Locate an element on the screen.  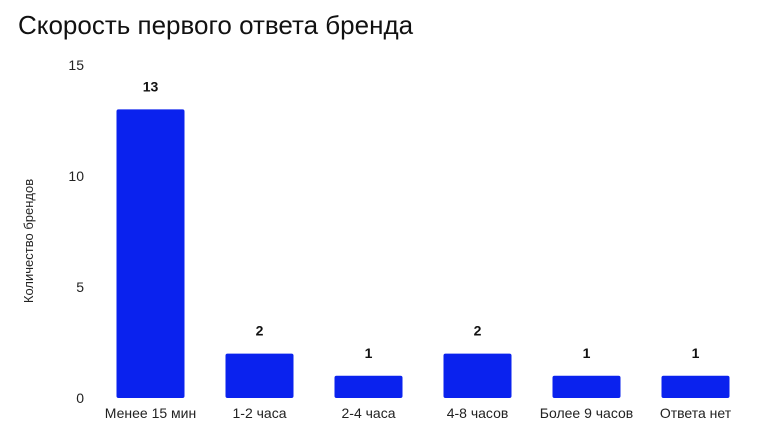
data-label: 13 is located at coordinates (151, 86).